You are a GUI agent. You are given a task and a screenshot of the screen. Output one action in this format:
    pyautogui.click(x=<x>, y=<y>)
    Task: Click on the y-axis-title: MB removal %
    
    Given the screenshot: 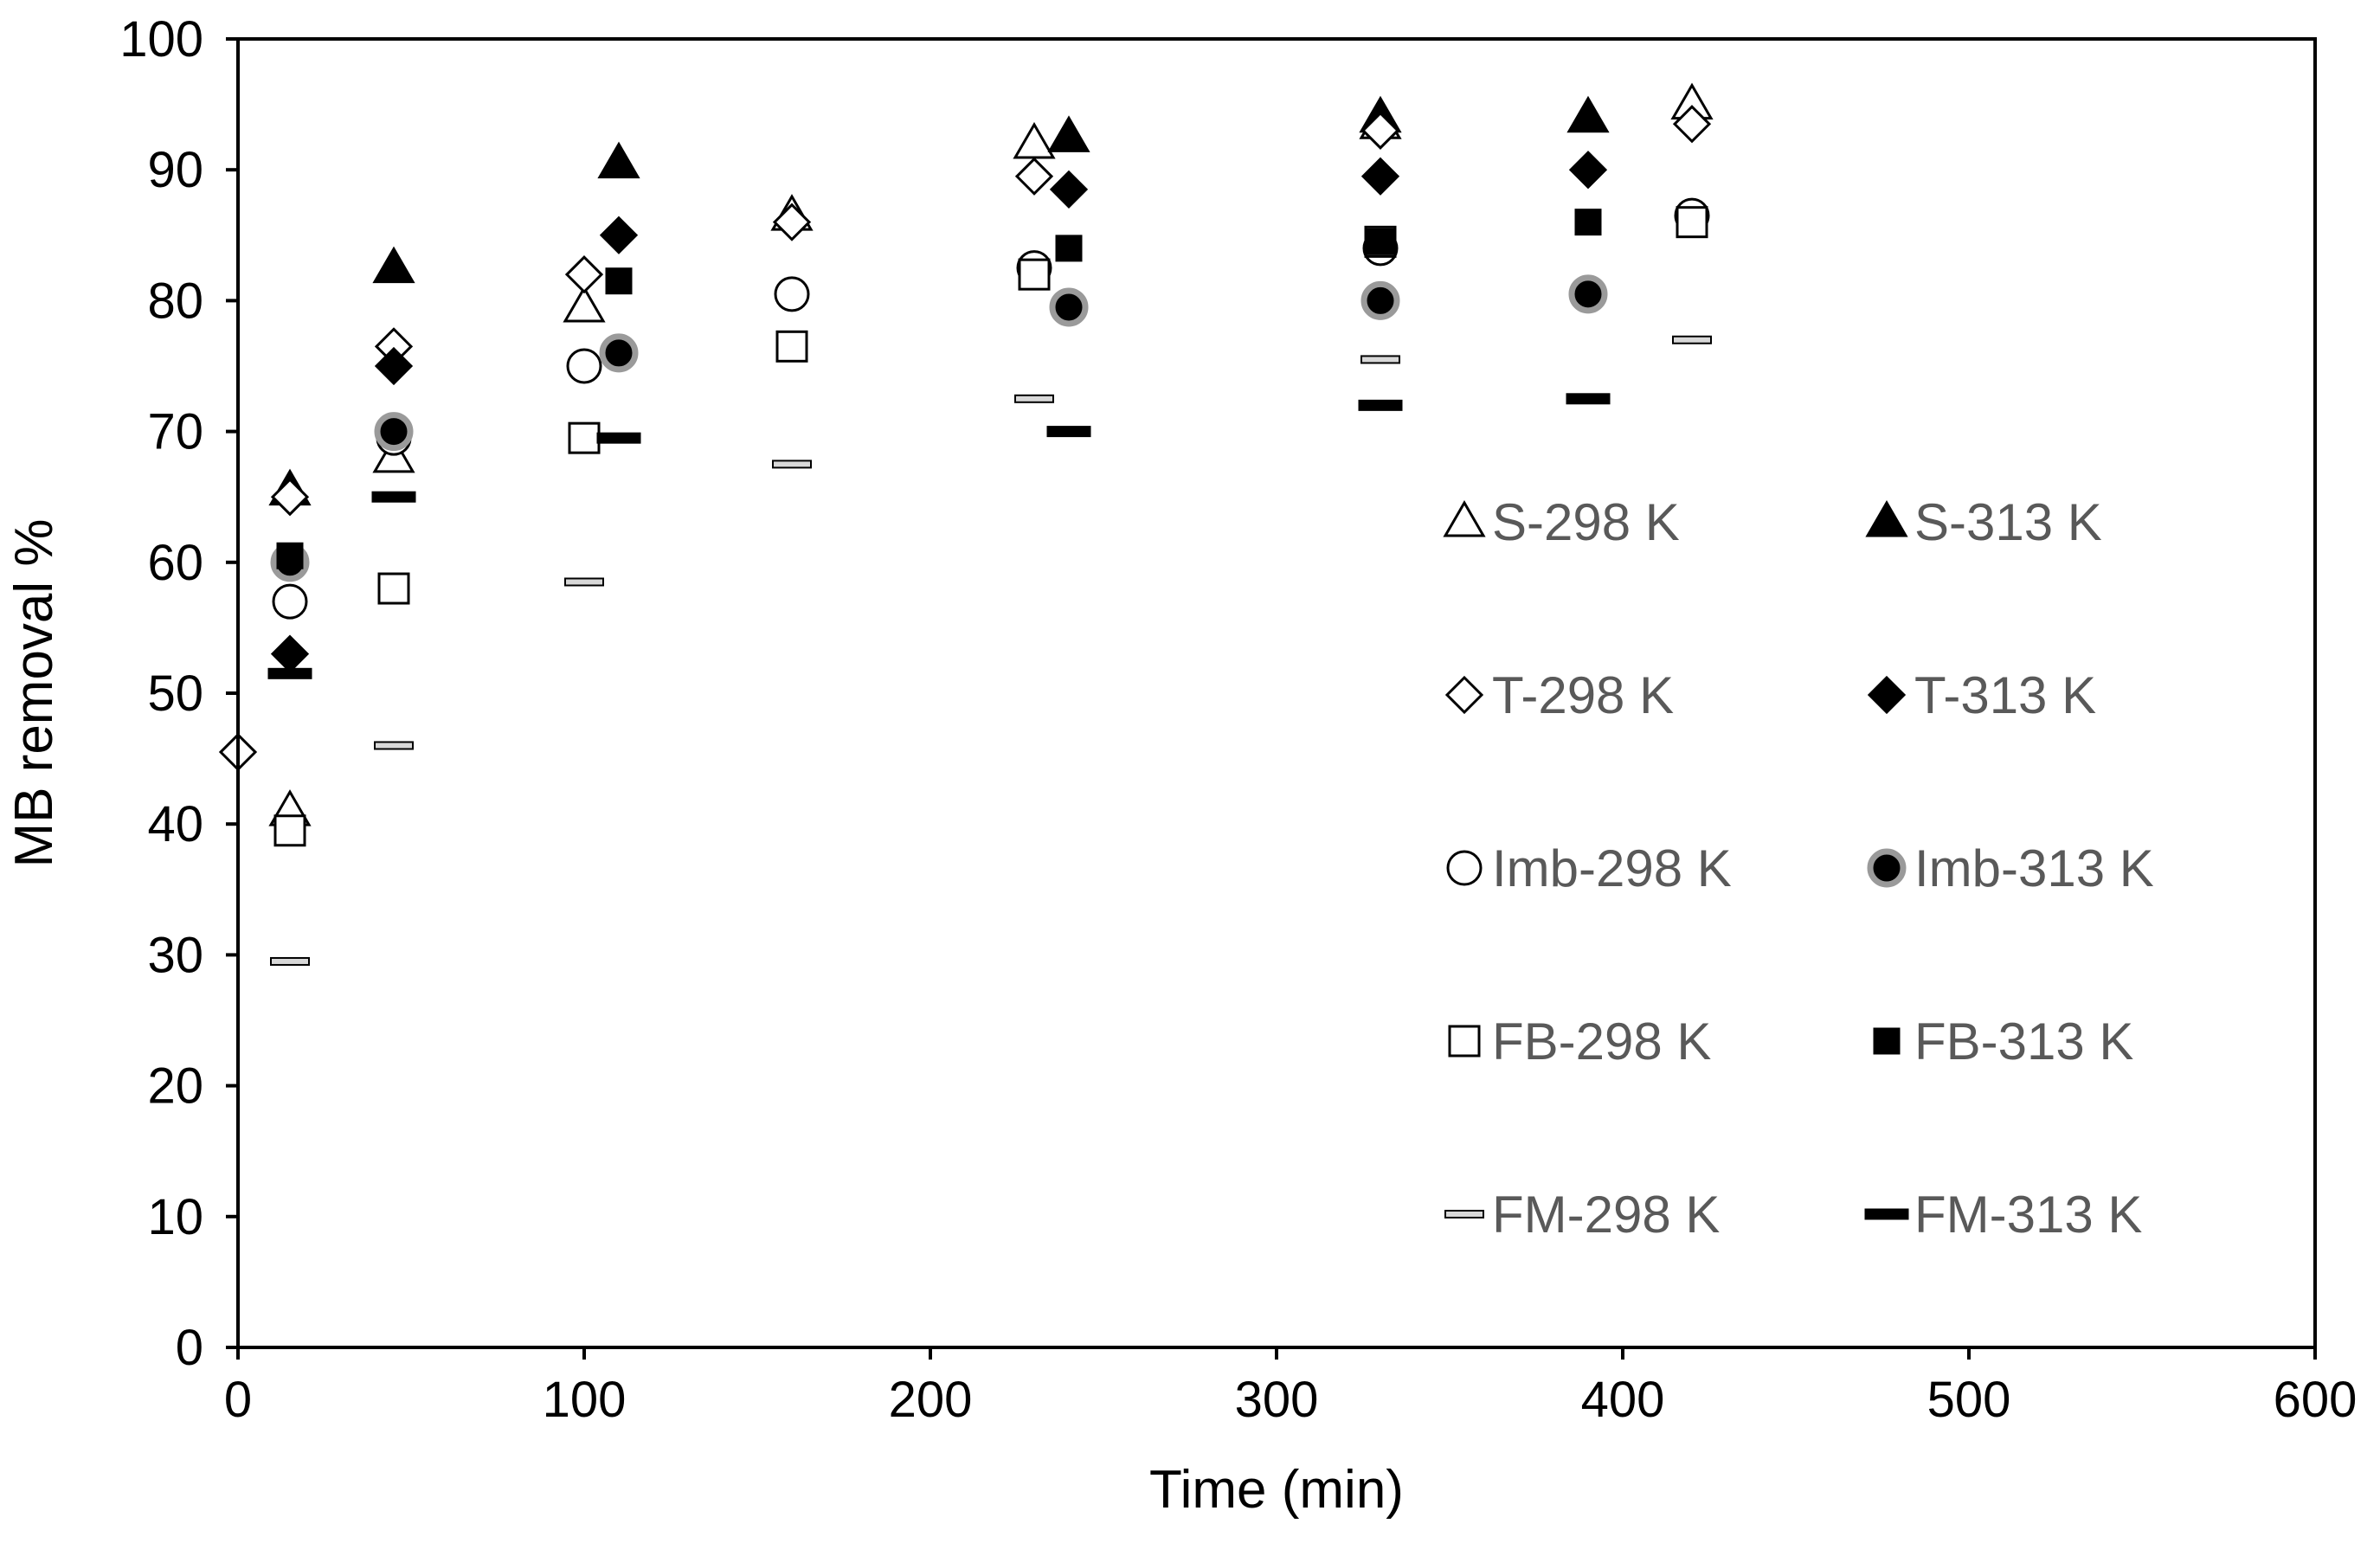 What is the action you would take?
    pyautogui.click(x=34, y=692)
    